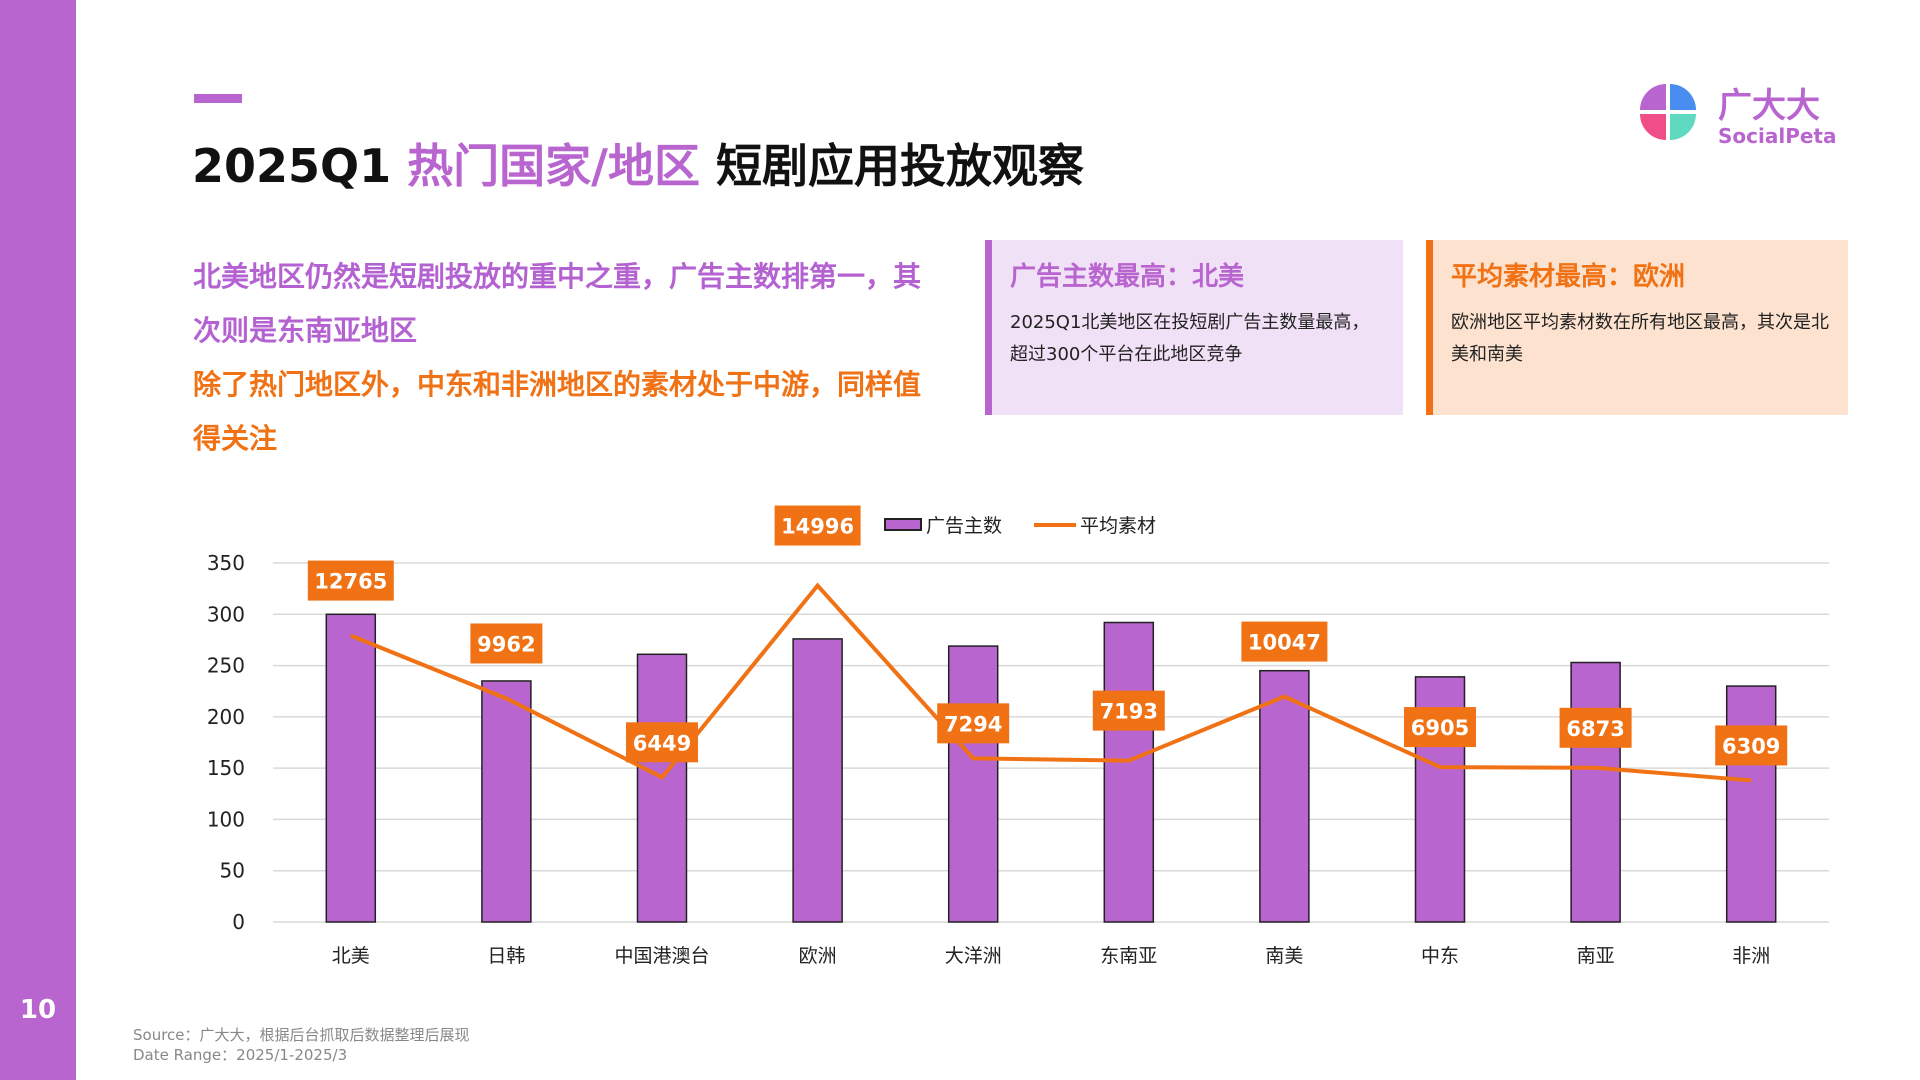 This screenshot has height=1080, width=1920. I want to click on data-label: 7193, so click(1129, 712).